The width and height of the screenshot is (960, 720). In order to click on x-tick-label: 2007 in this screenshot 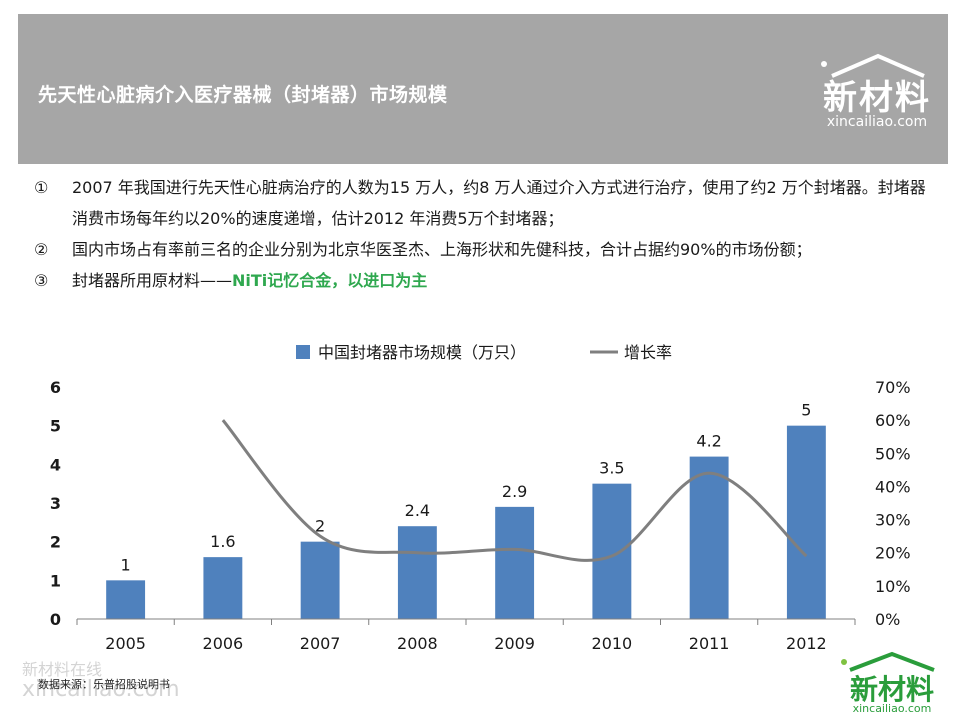, I will do `click(320, 643)`.